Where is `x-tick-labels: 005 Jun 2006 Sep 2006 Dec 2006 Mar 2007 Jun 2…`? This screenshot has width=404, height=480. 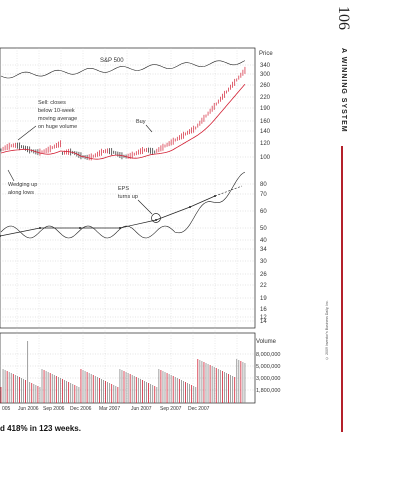 x-tick-labels: 005 Jun 2006 Sep 2006 Dec 2006 Mar 2007 Jun 2… is located at coordinates (106, 409).